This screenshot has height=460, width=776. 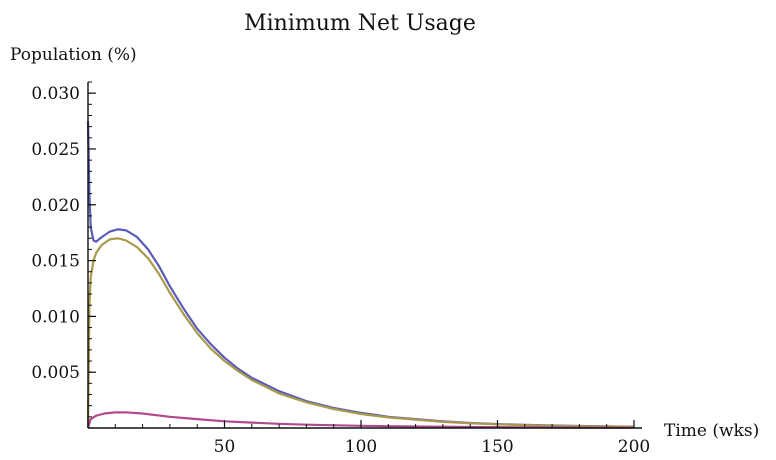 I want to click on y-tick-label: 0.025, so click(x=55, y=150).